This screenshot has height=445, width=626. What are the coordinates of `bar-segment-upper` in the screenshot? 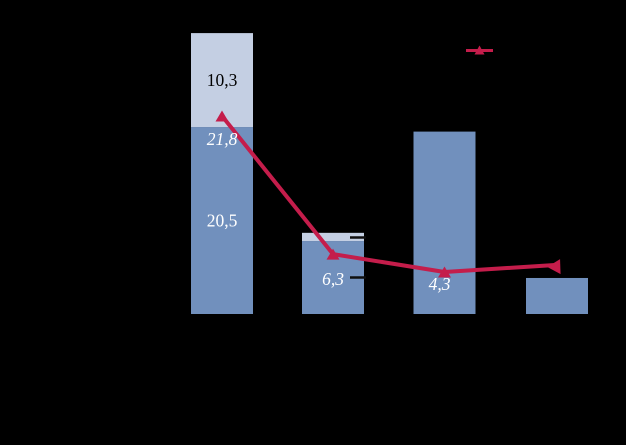 It's located at (333, 237).